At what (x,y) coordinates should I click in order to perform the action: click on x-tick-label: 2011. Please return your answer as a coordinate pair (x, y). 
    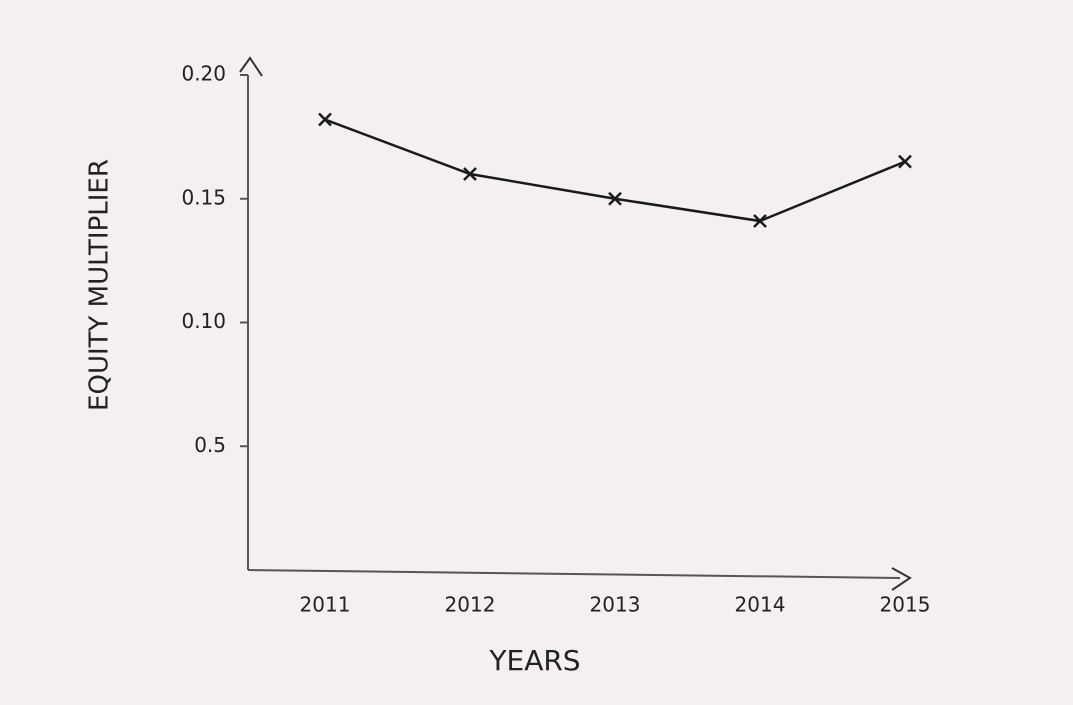
    Looking at the image, I should click on (325, 605).